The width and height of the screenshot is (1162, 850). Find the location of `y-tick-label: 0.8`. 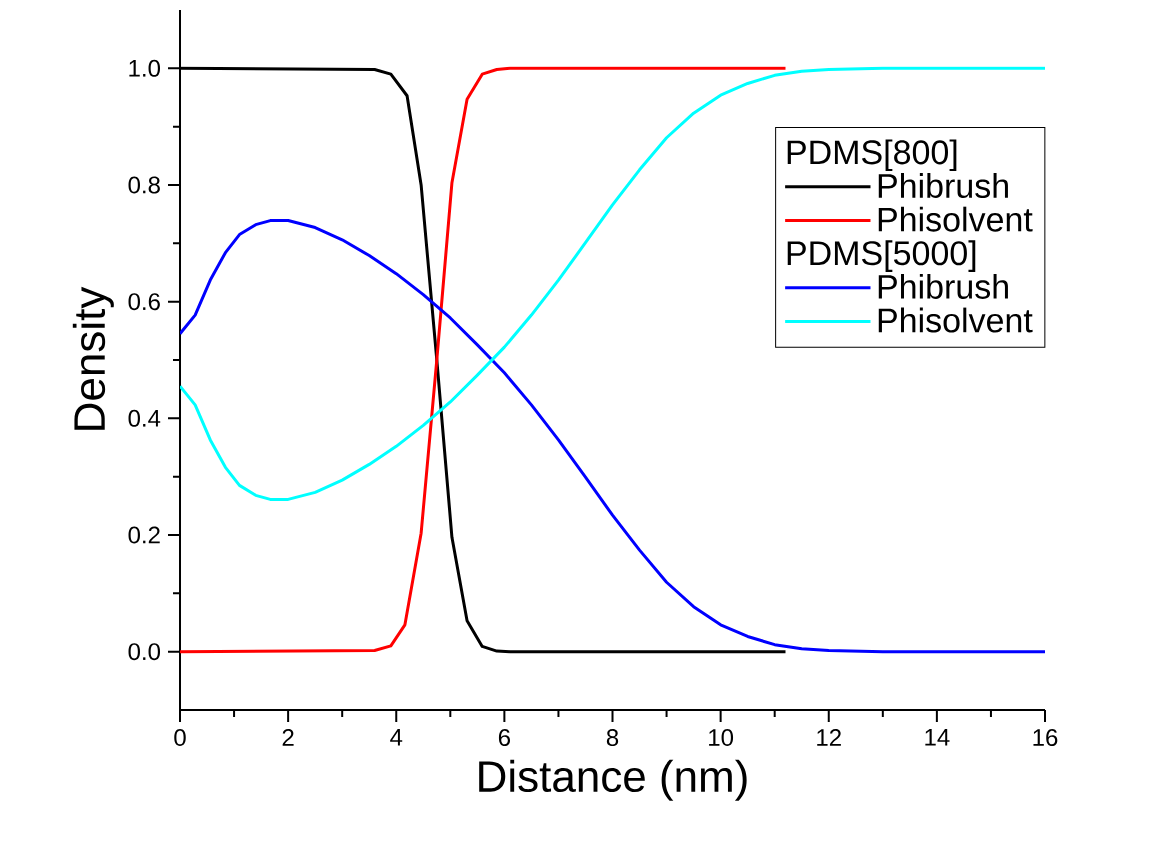

y-tick-label: 0.8 is located at coordinates (144, 185).